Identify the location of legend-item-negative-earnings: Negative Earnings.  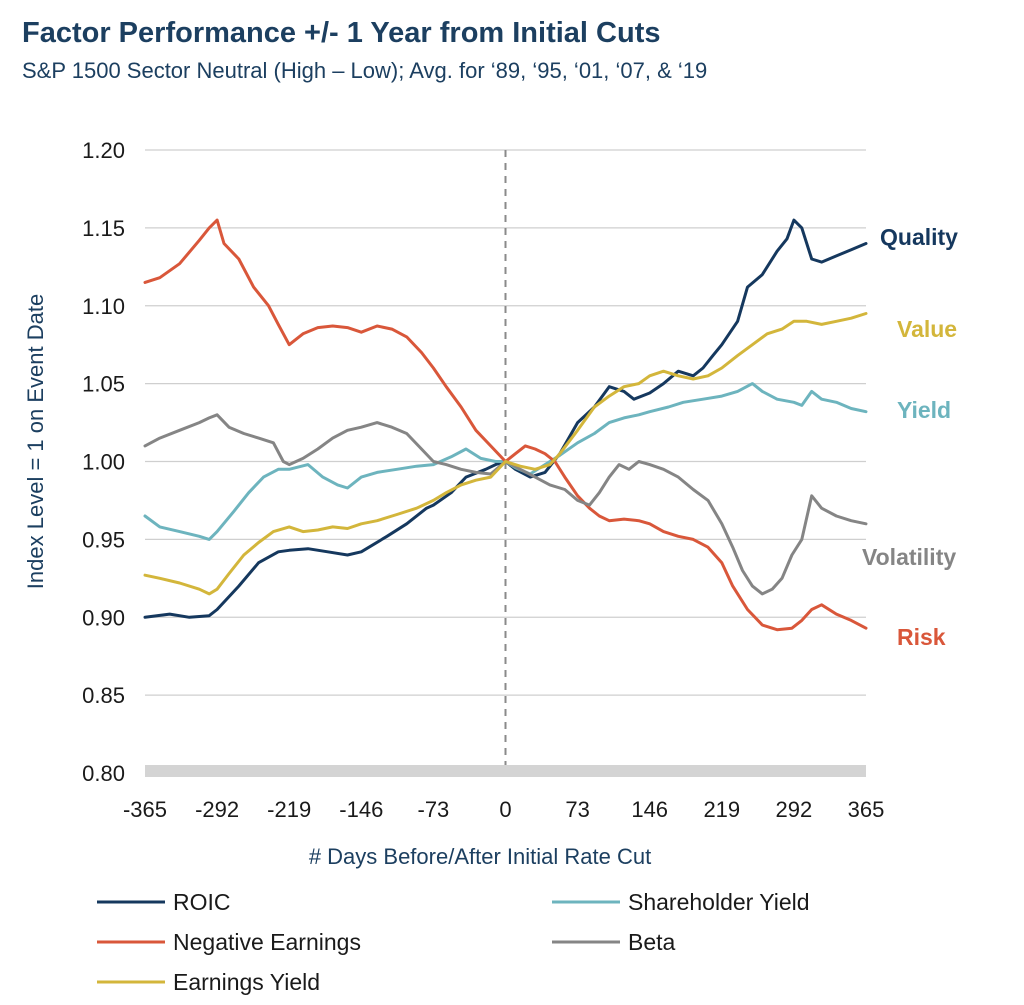
(229, 942).